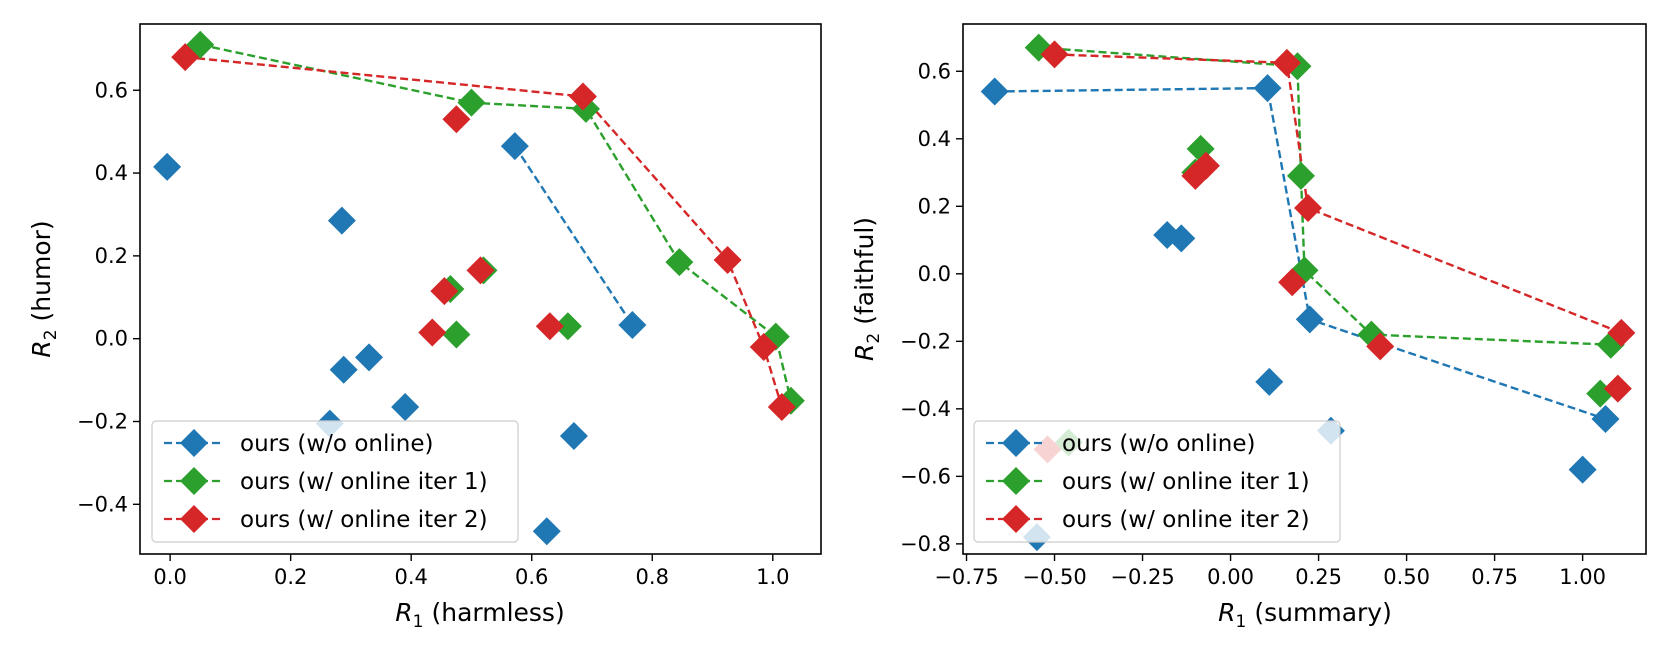 This screenshot has height=664, width=1661. I want to click on x-tick-label: −0.50, so click(1054, 577).